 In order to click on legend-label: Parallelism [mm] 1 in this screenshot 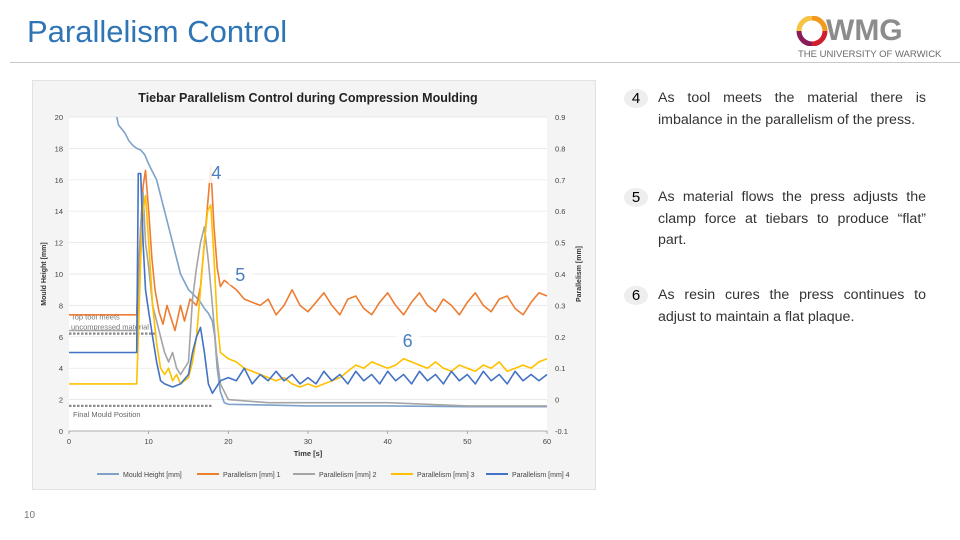, I will do `click(252, 475)`.